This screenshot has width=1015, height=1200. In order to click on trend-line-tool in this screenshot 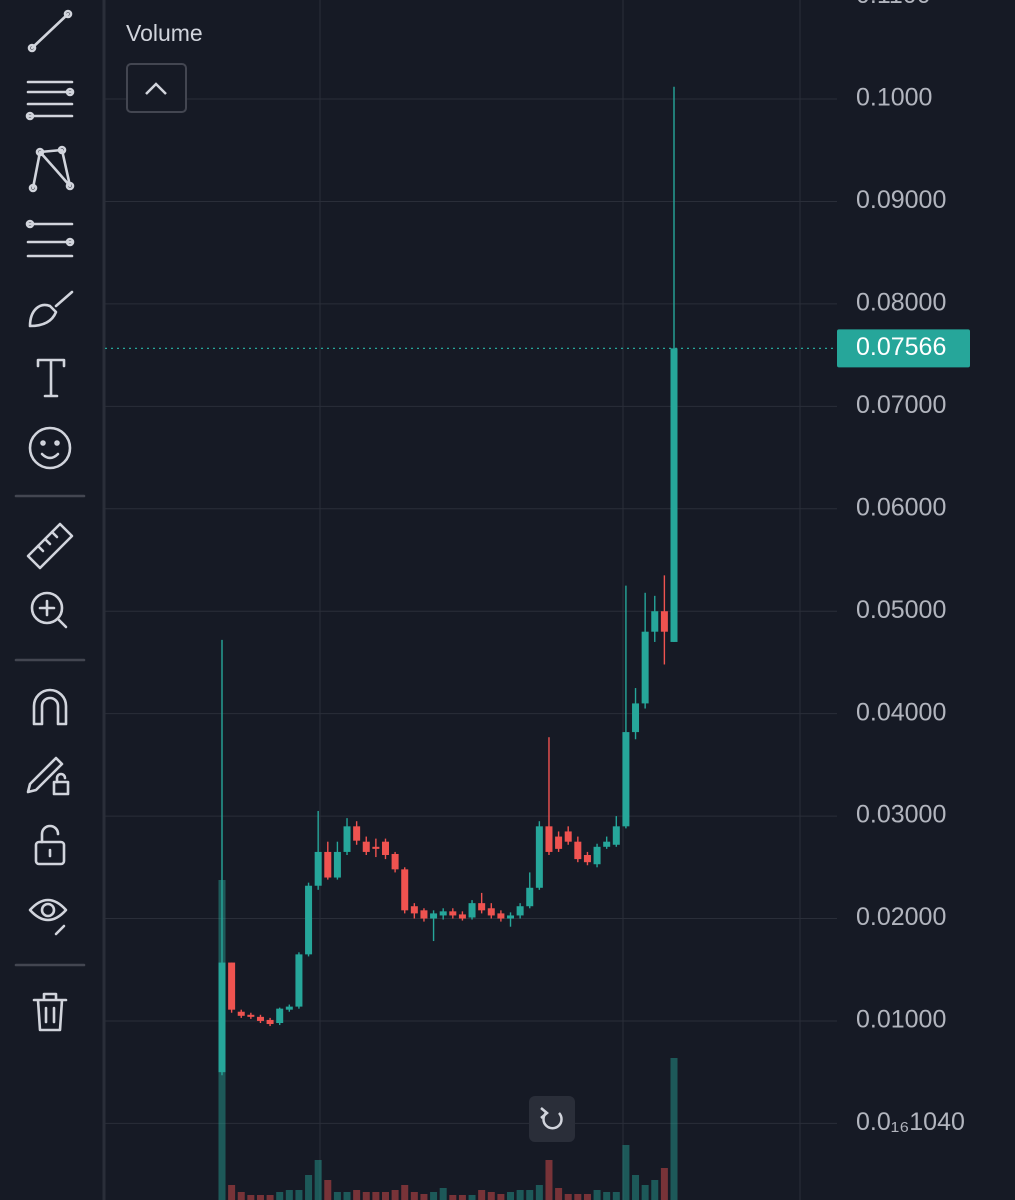, I will do `click(50, 31)`.